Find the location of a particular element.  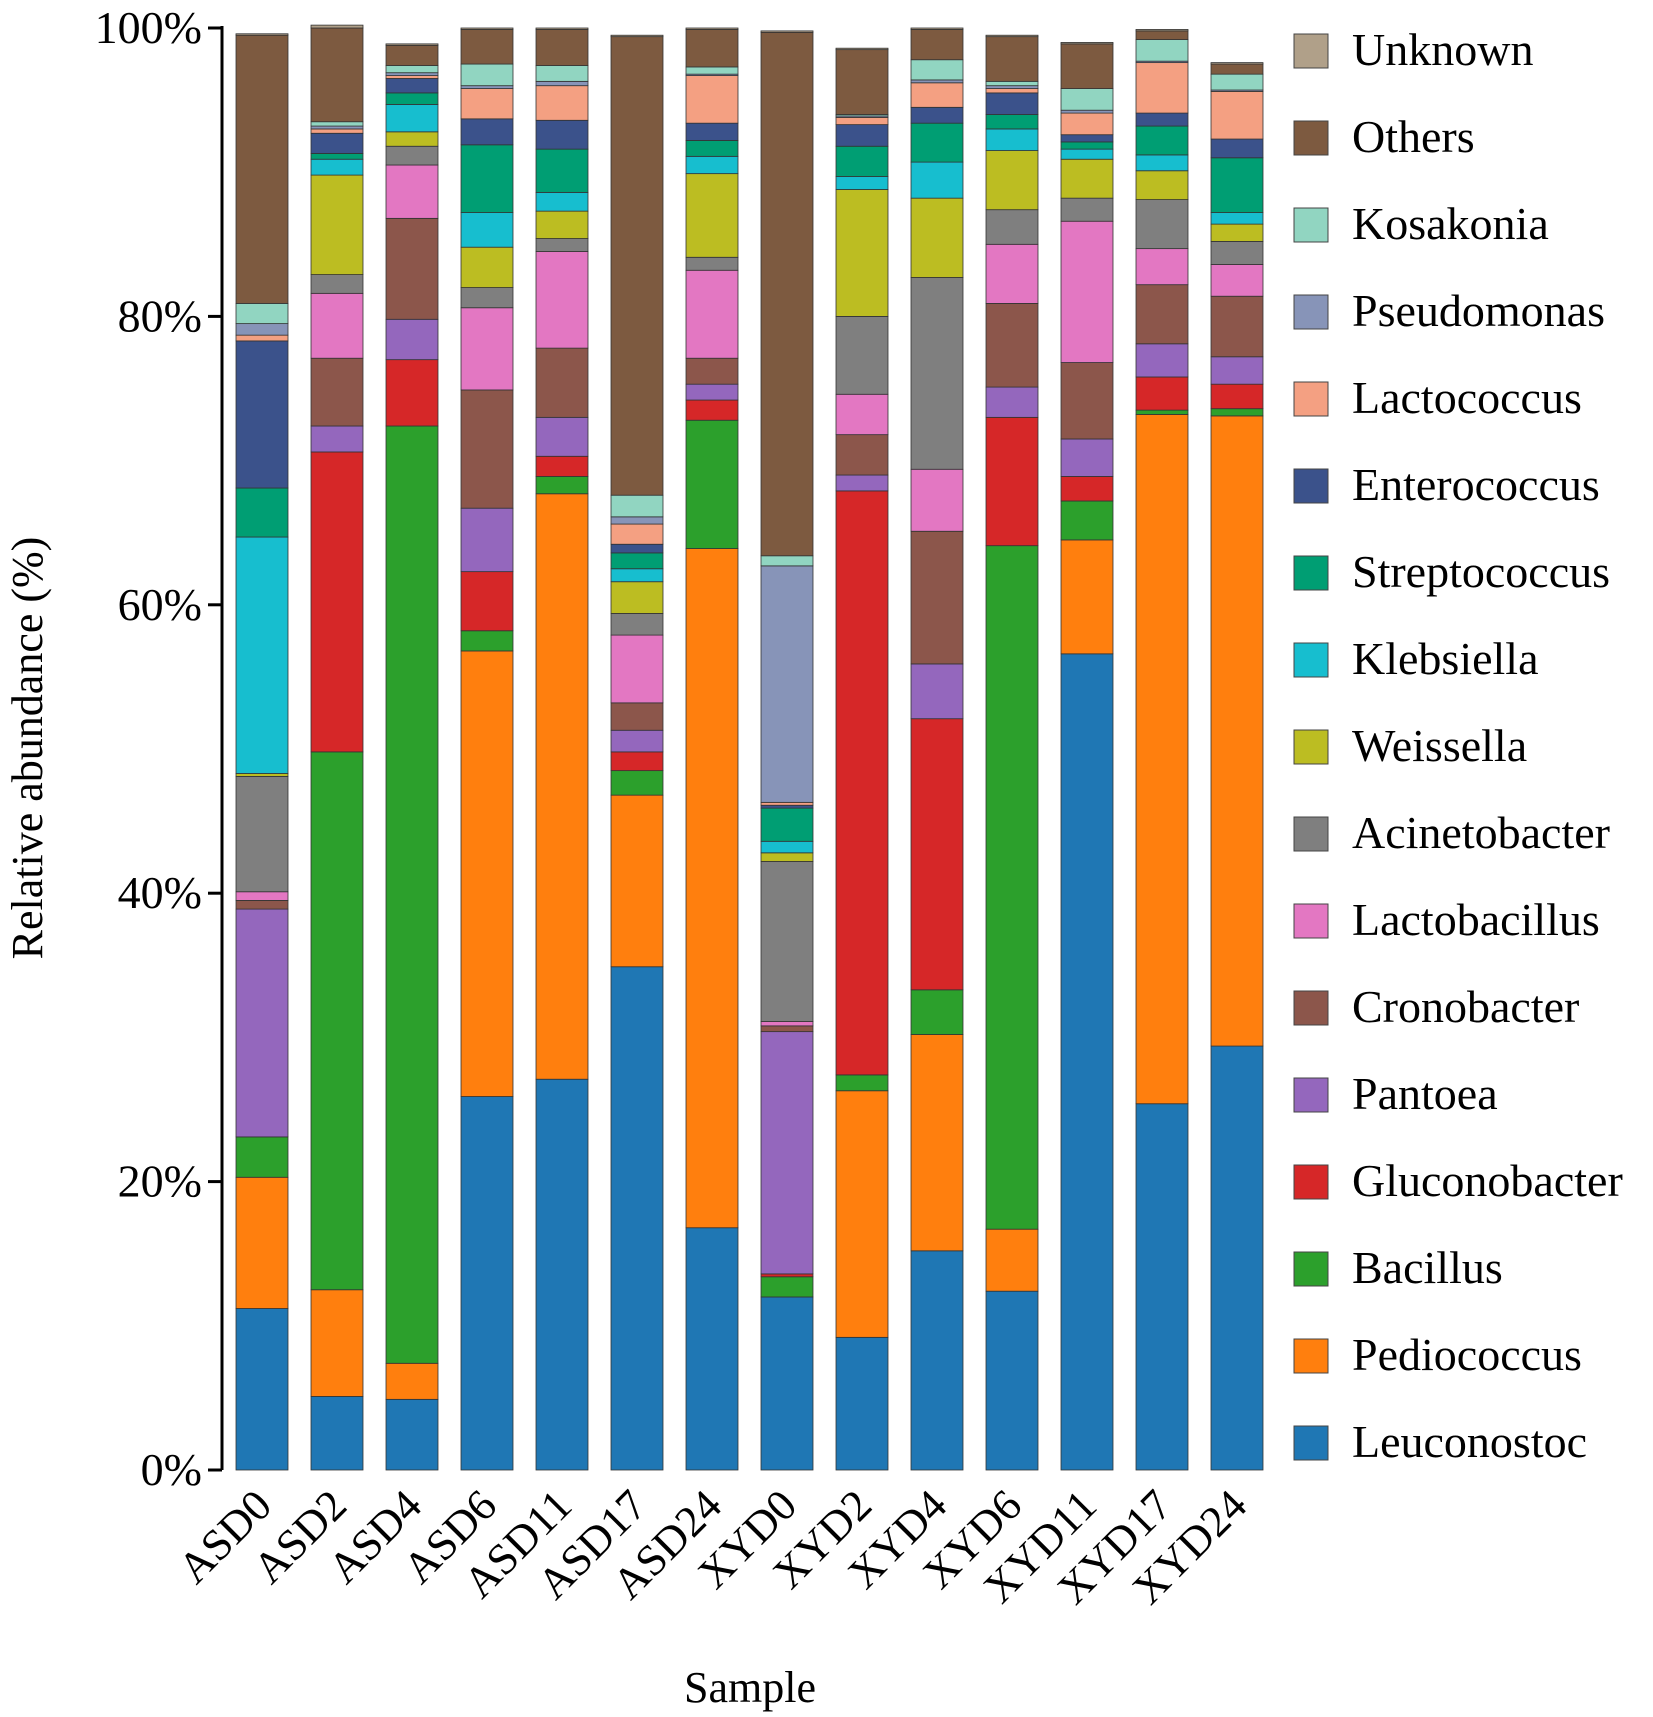

bar-segment-pediococcus-asd24 is located at coordinates (712, 888).